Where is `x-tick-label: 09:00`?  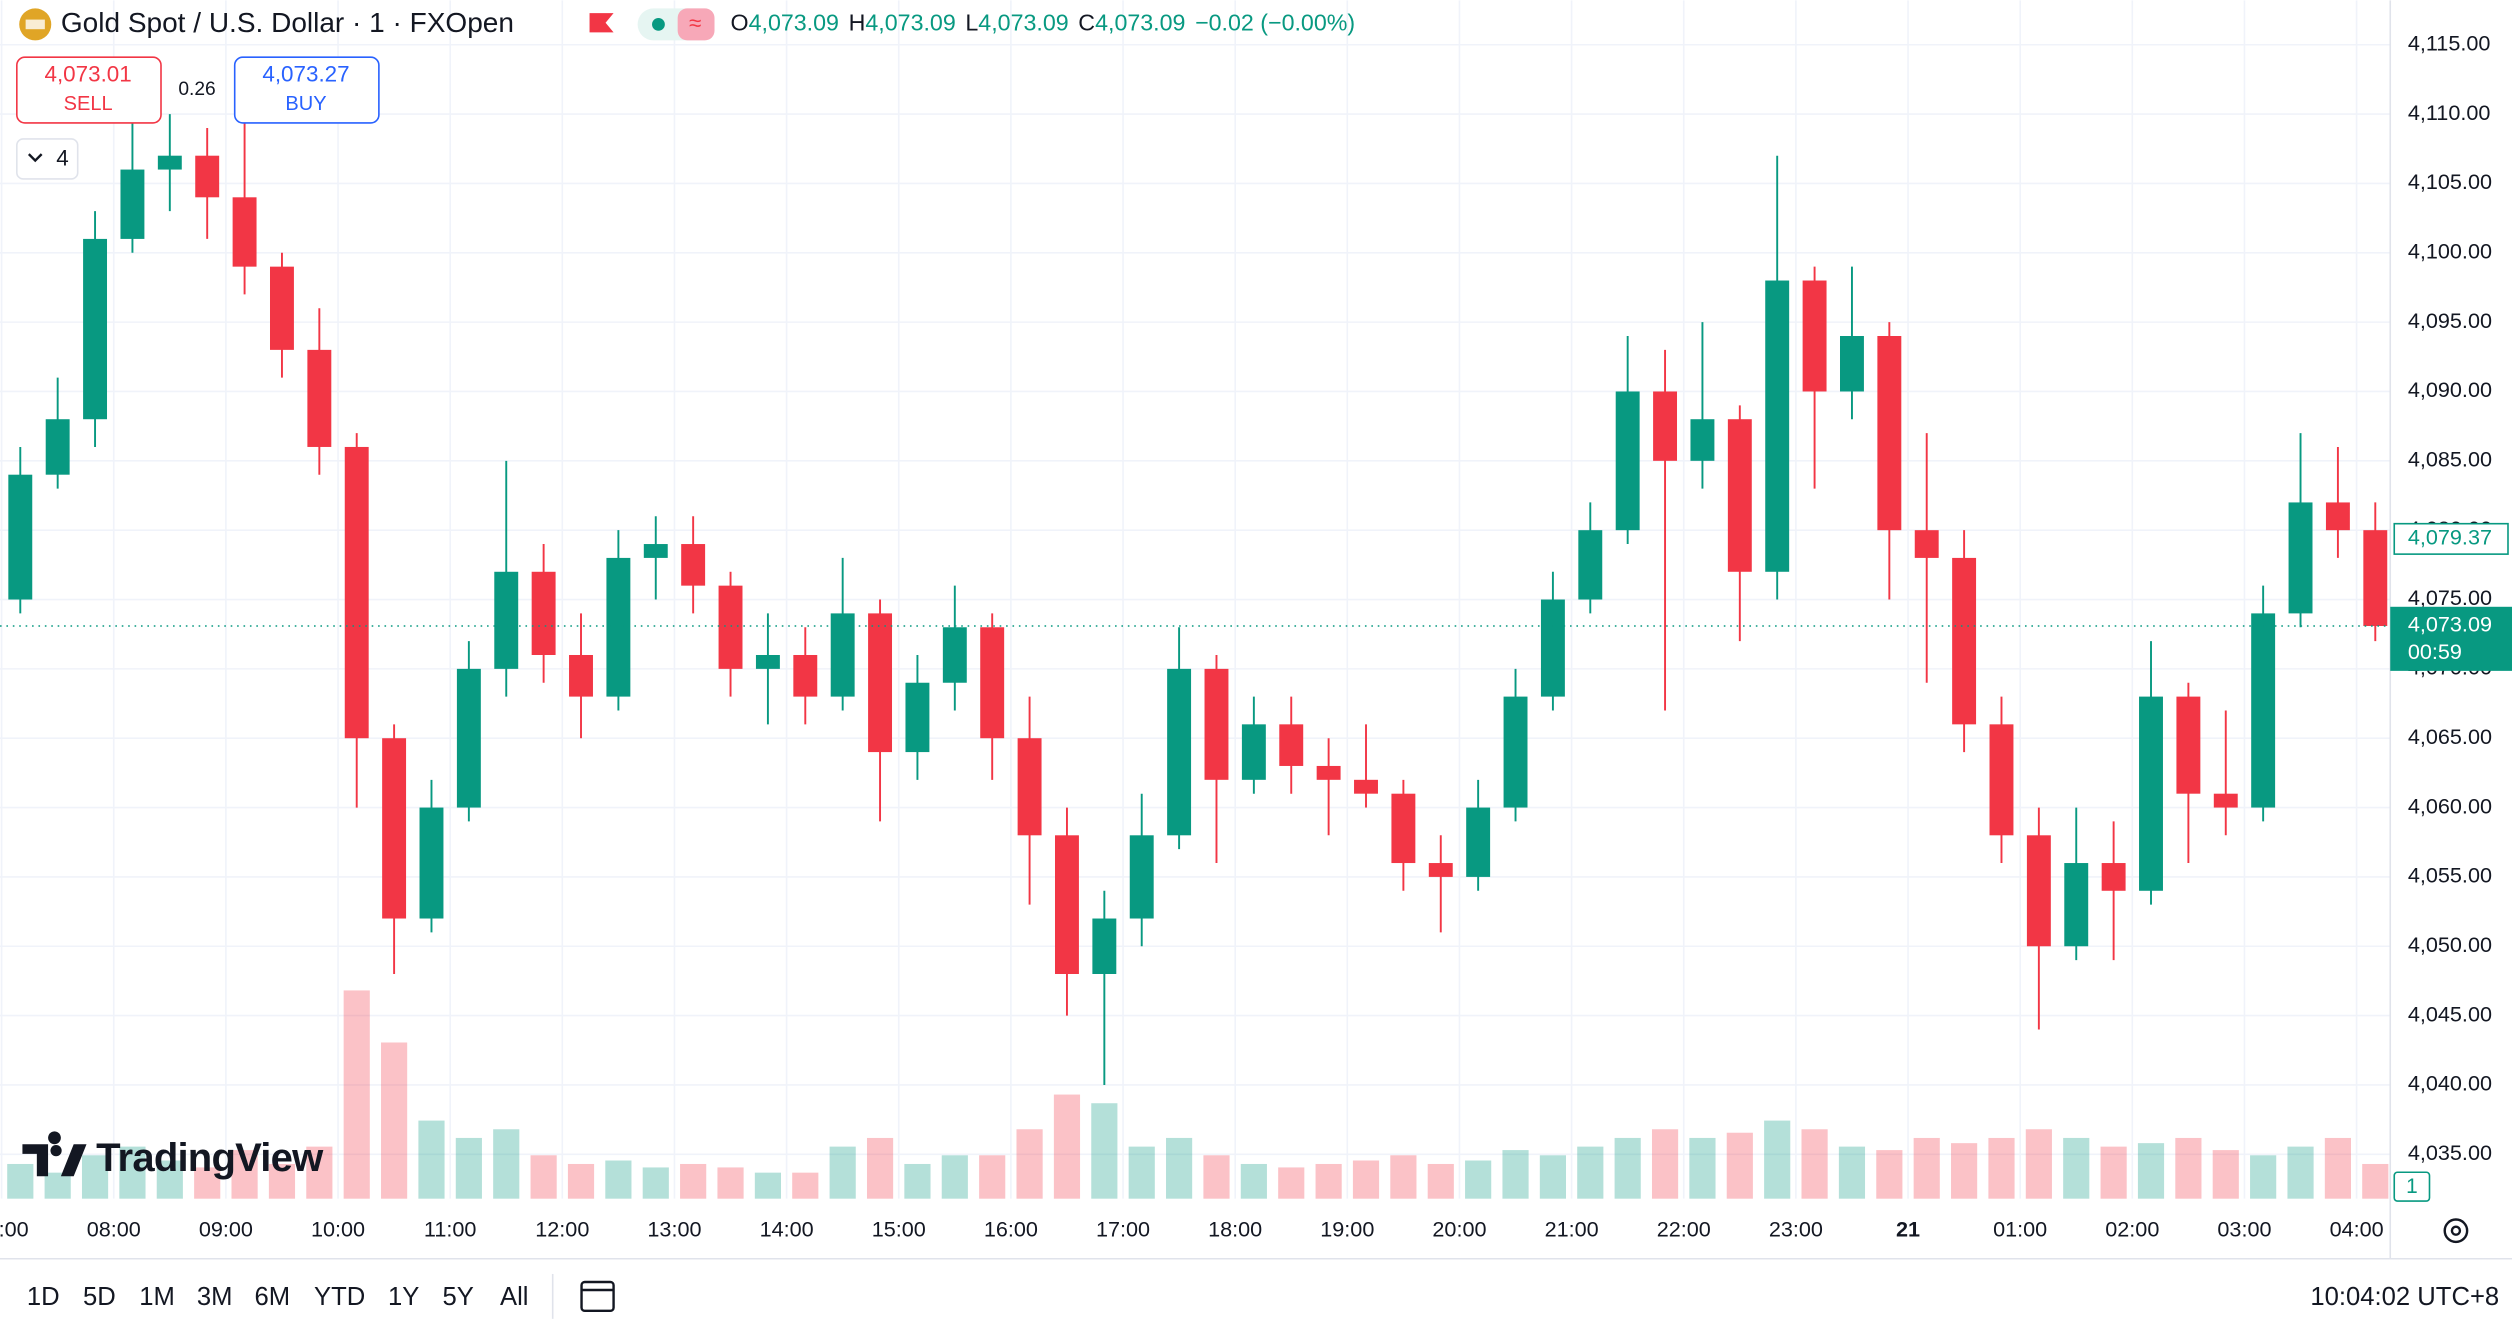 x-tick-label: 09:00 is located at coordinates (226, 1228).